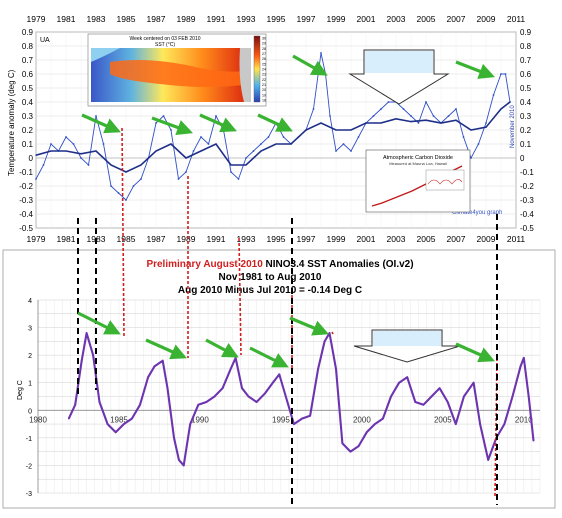  Describe the element at coordinates (522, 158) in the screenshot. I see `top-y-tick-label-right: 0` at that location.